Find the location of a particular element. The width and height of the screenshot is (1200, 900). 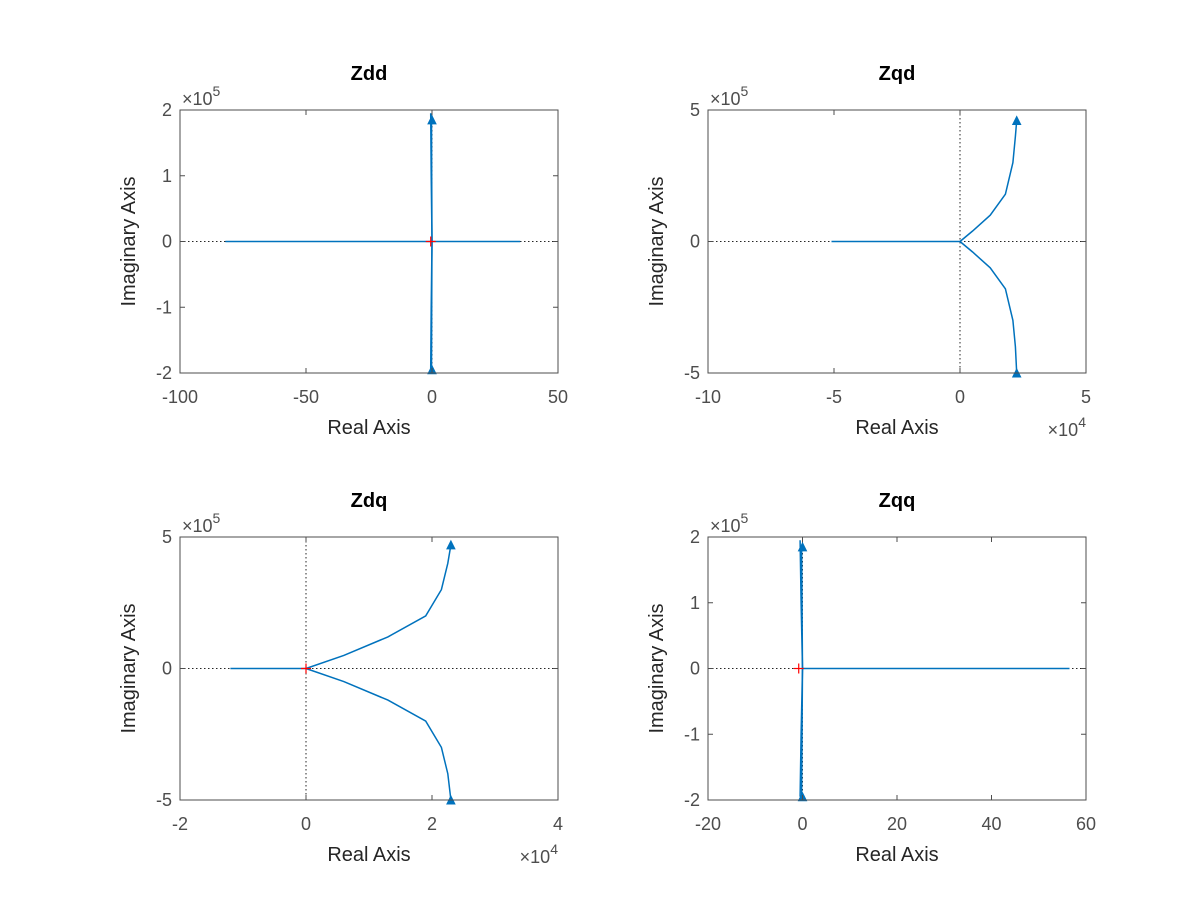

x-tick-label: -2 is located at coordinates (180, 824).